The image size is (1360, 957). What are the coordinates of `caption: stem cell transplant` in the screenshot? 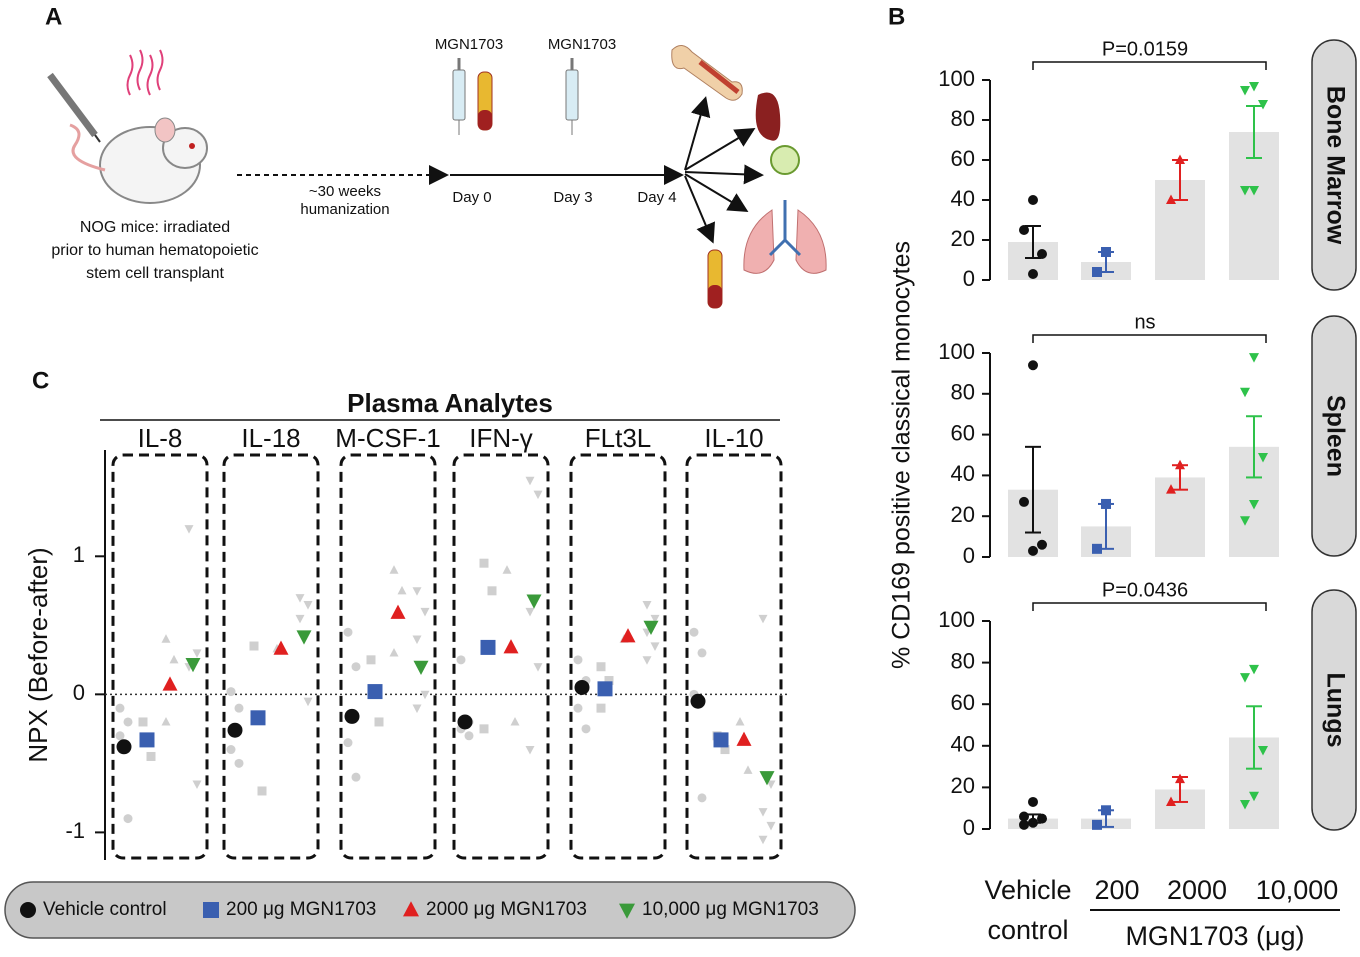 It's located at (155, 273).